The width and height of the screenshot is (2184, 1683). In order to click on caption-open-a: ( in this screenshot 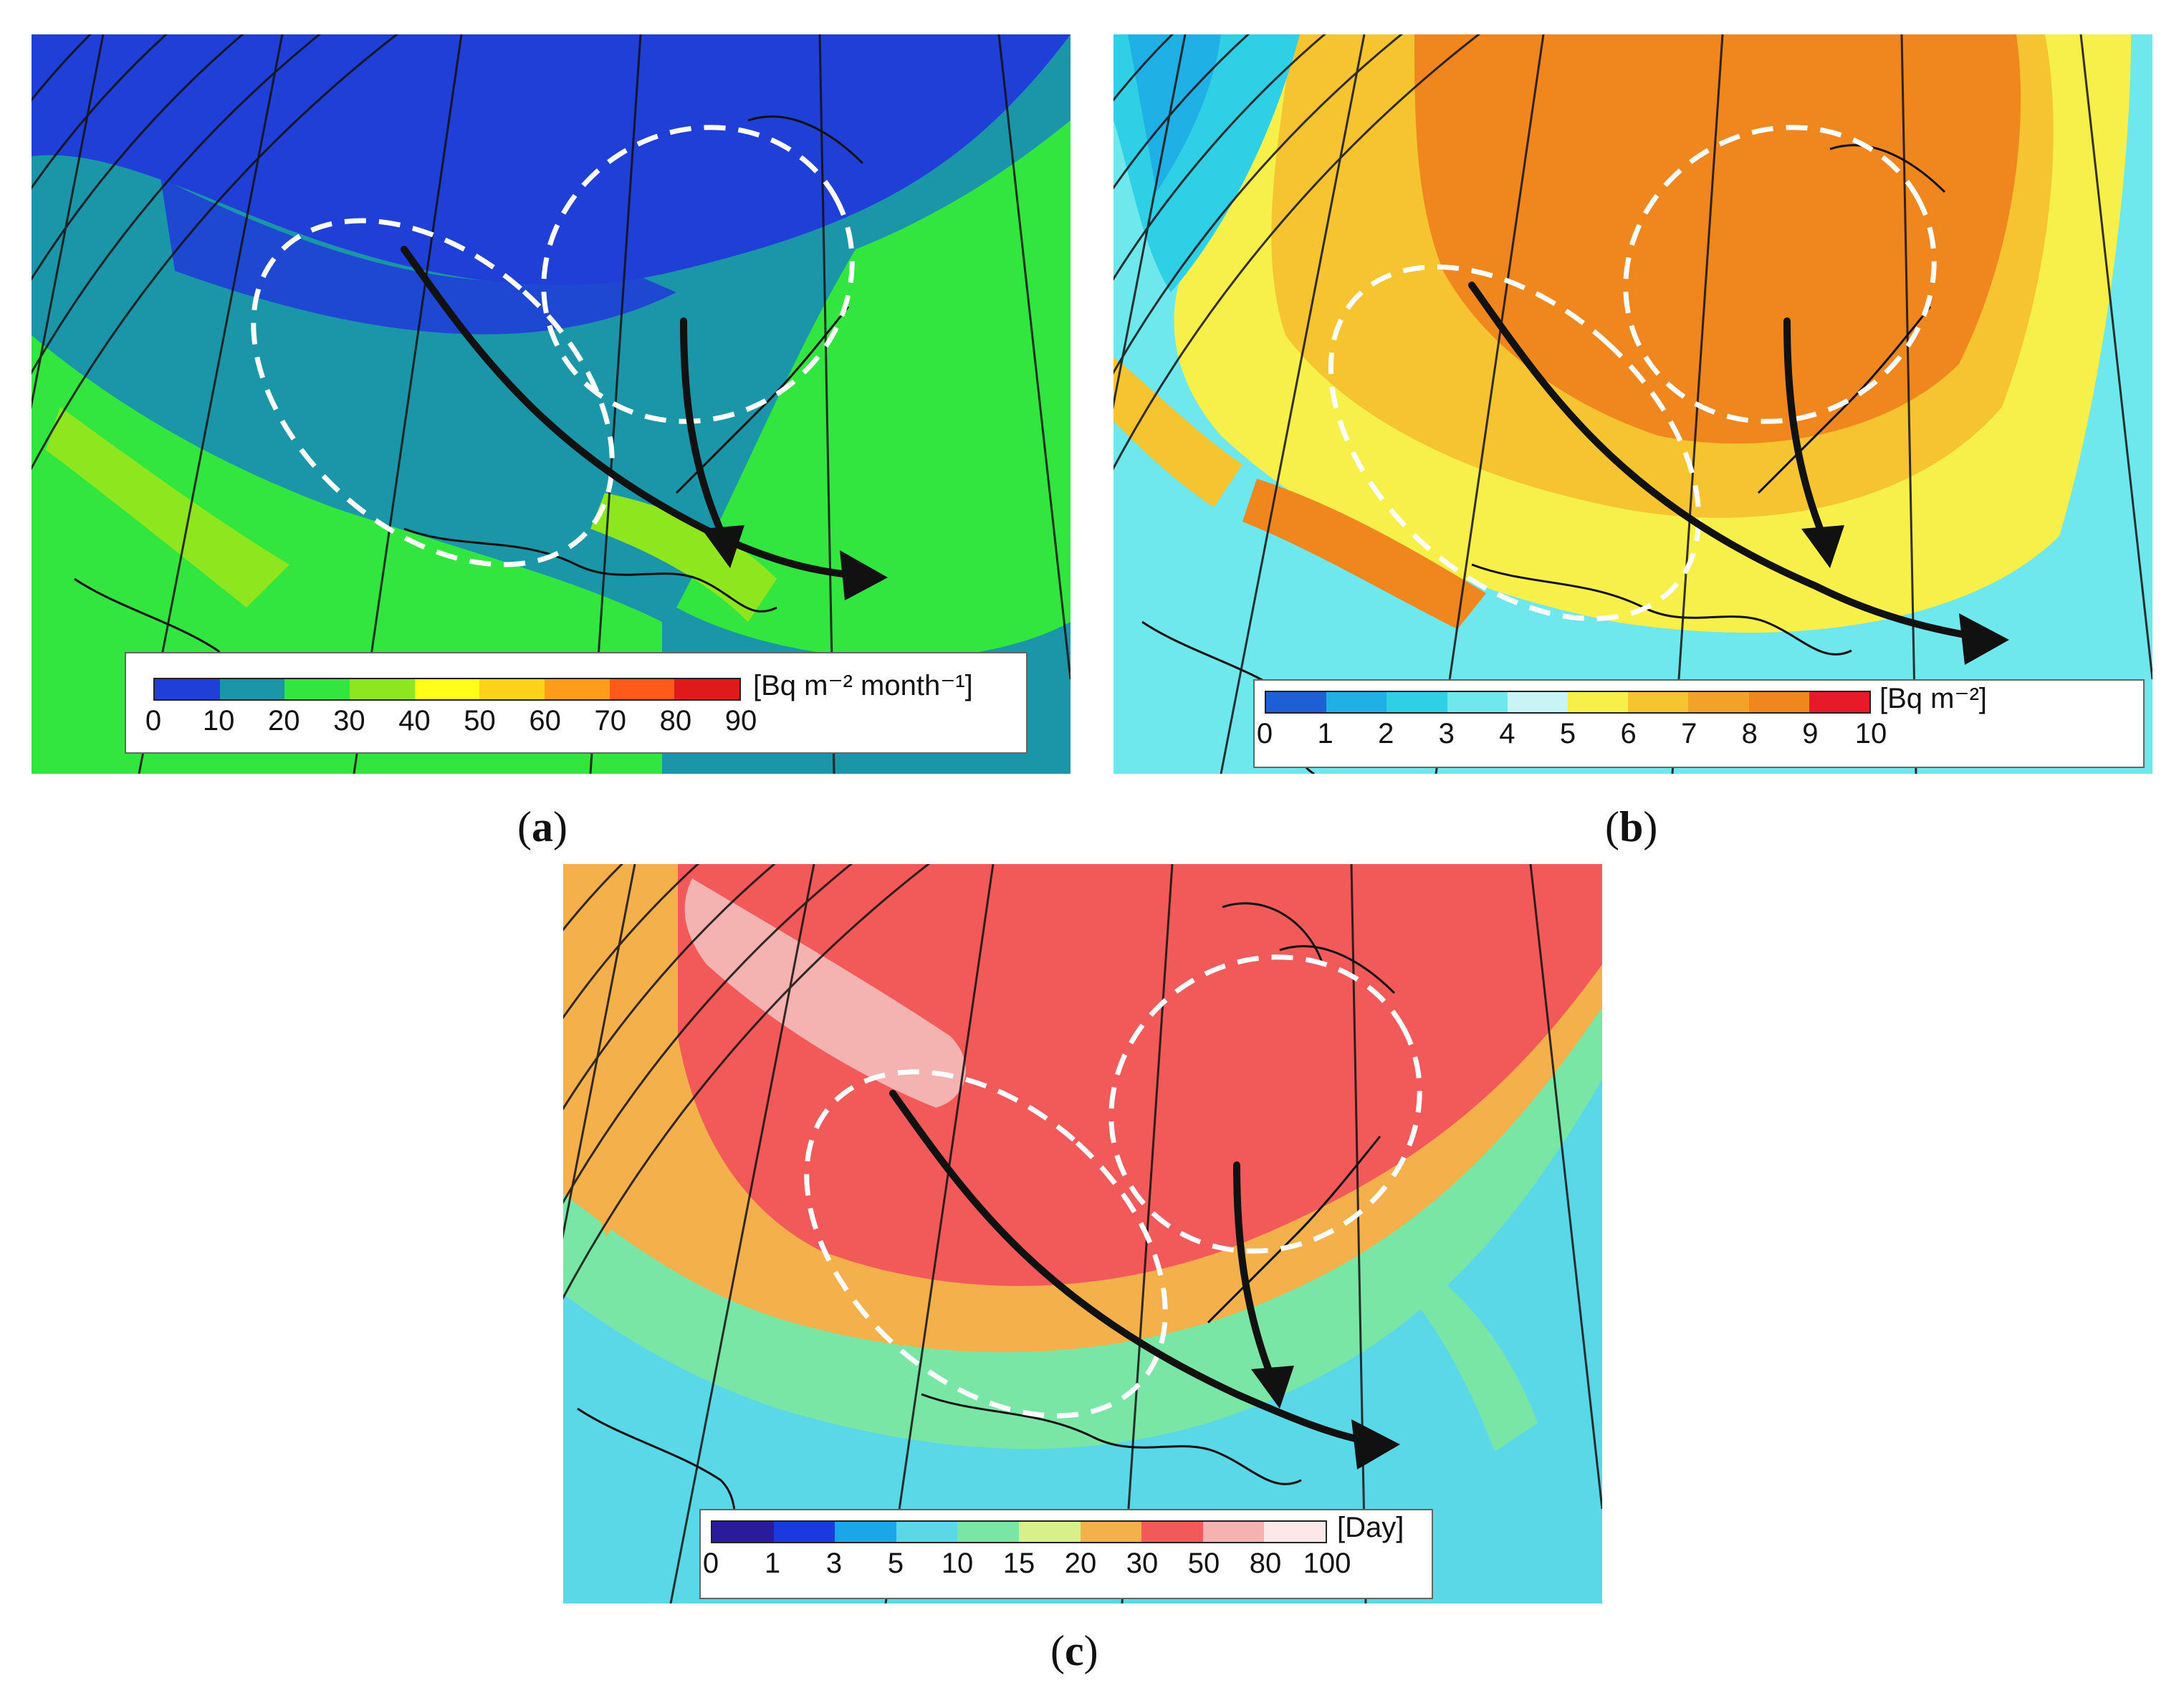, I will do `click(524, 826)`.